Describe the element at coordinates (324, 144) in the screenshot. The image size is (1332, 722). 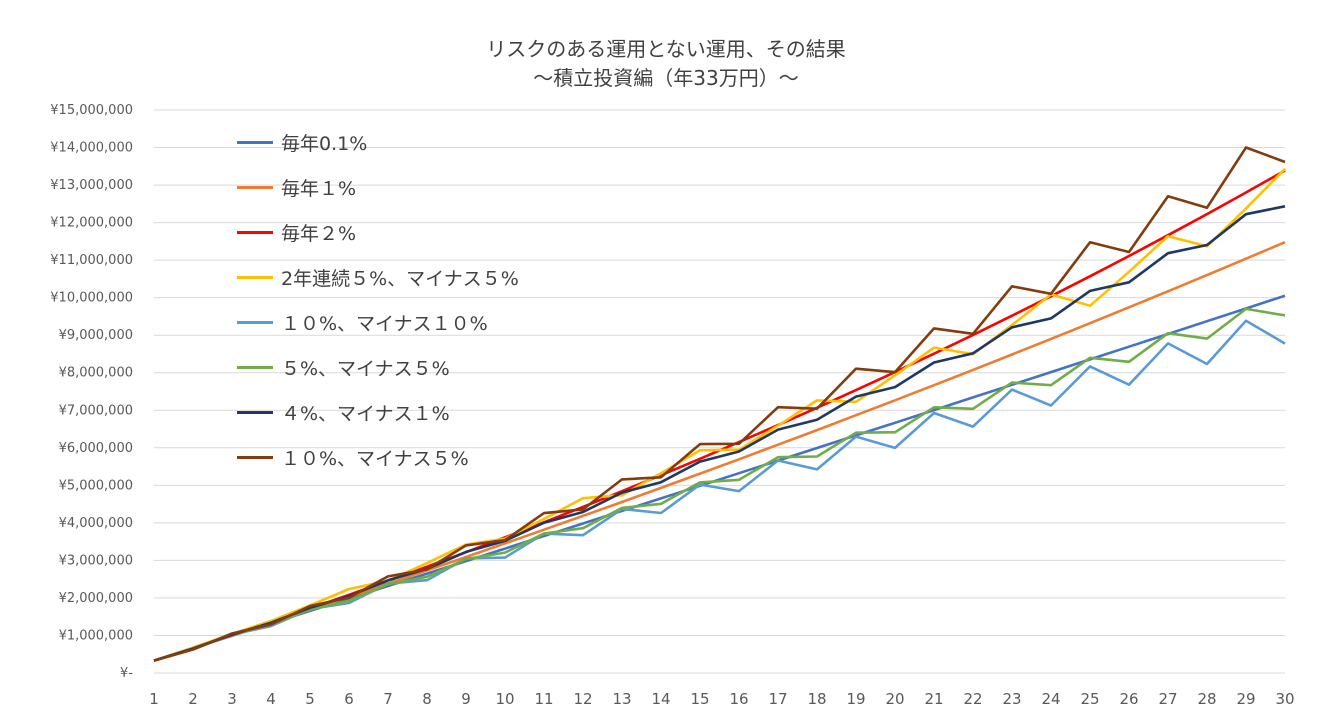
I see `legend-label: 毎年0.1%` at that location.